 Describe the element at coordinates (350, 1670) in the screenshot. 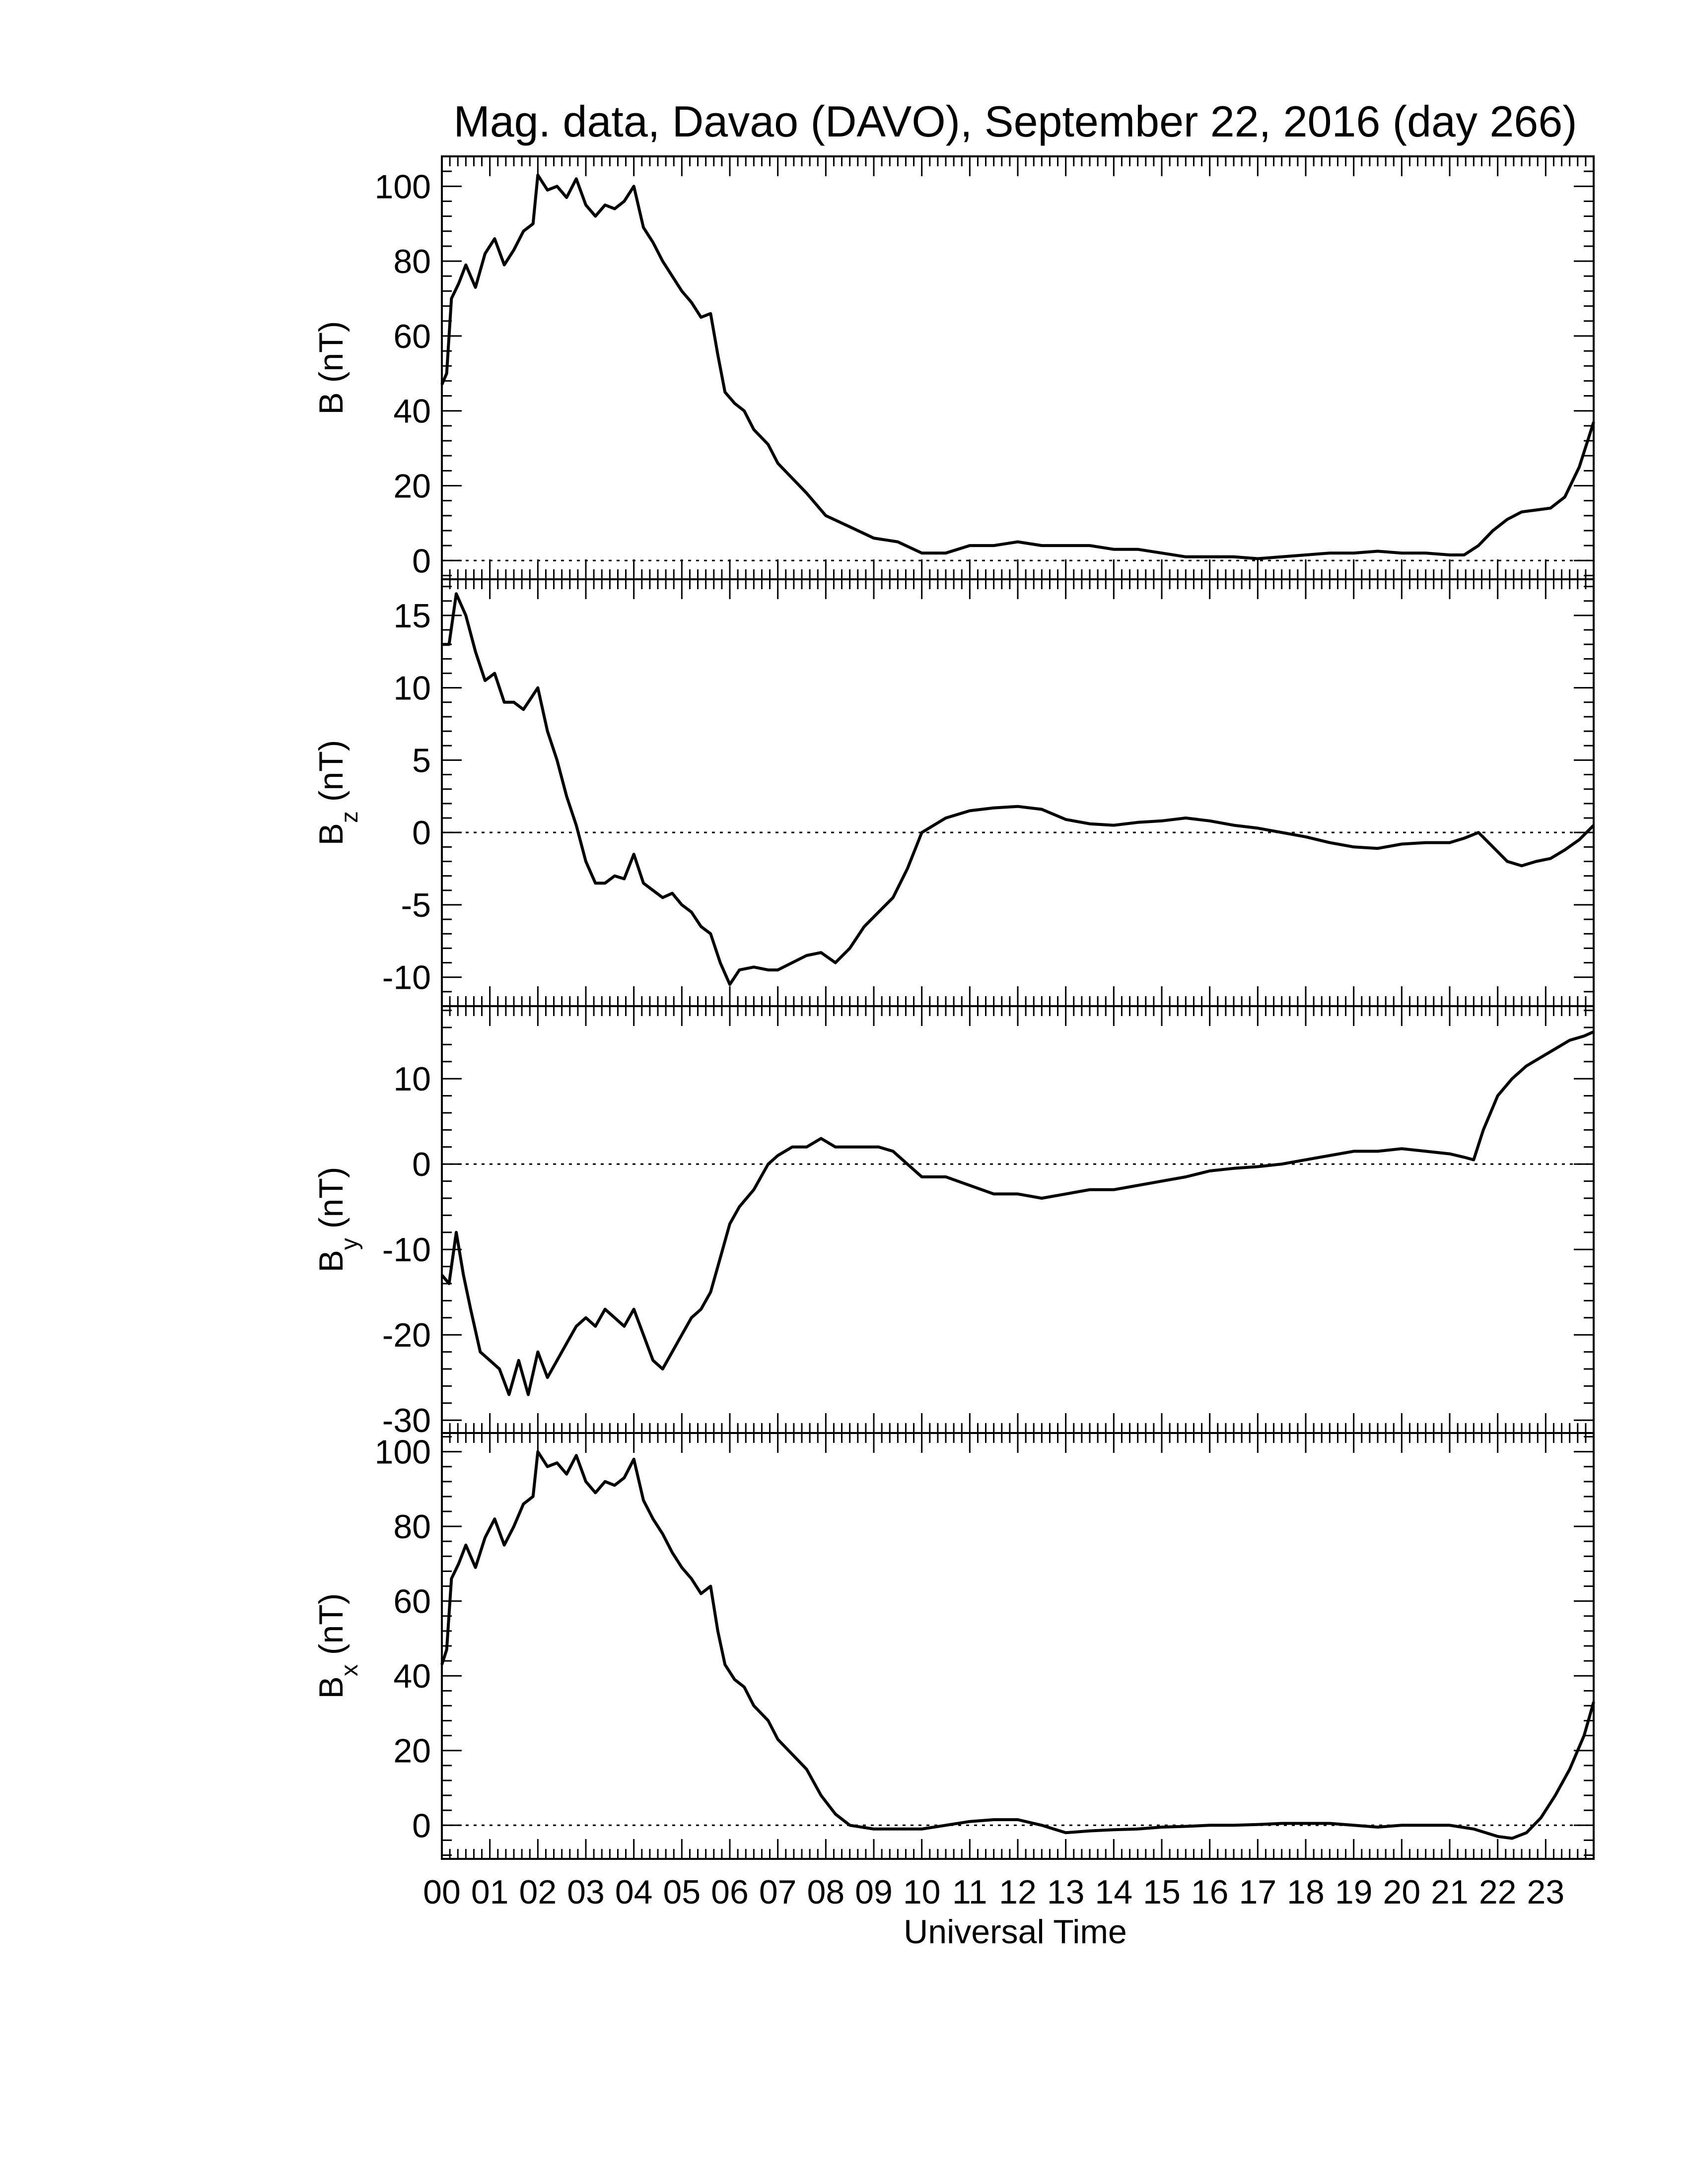

I see `y-axis-label-subscript: x` at that location.